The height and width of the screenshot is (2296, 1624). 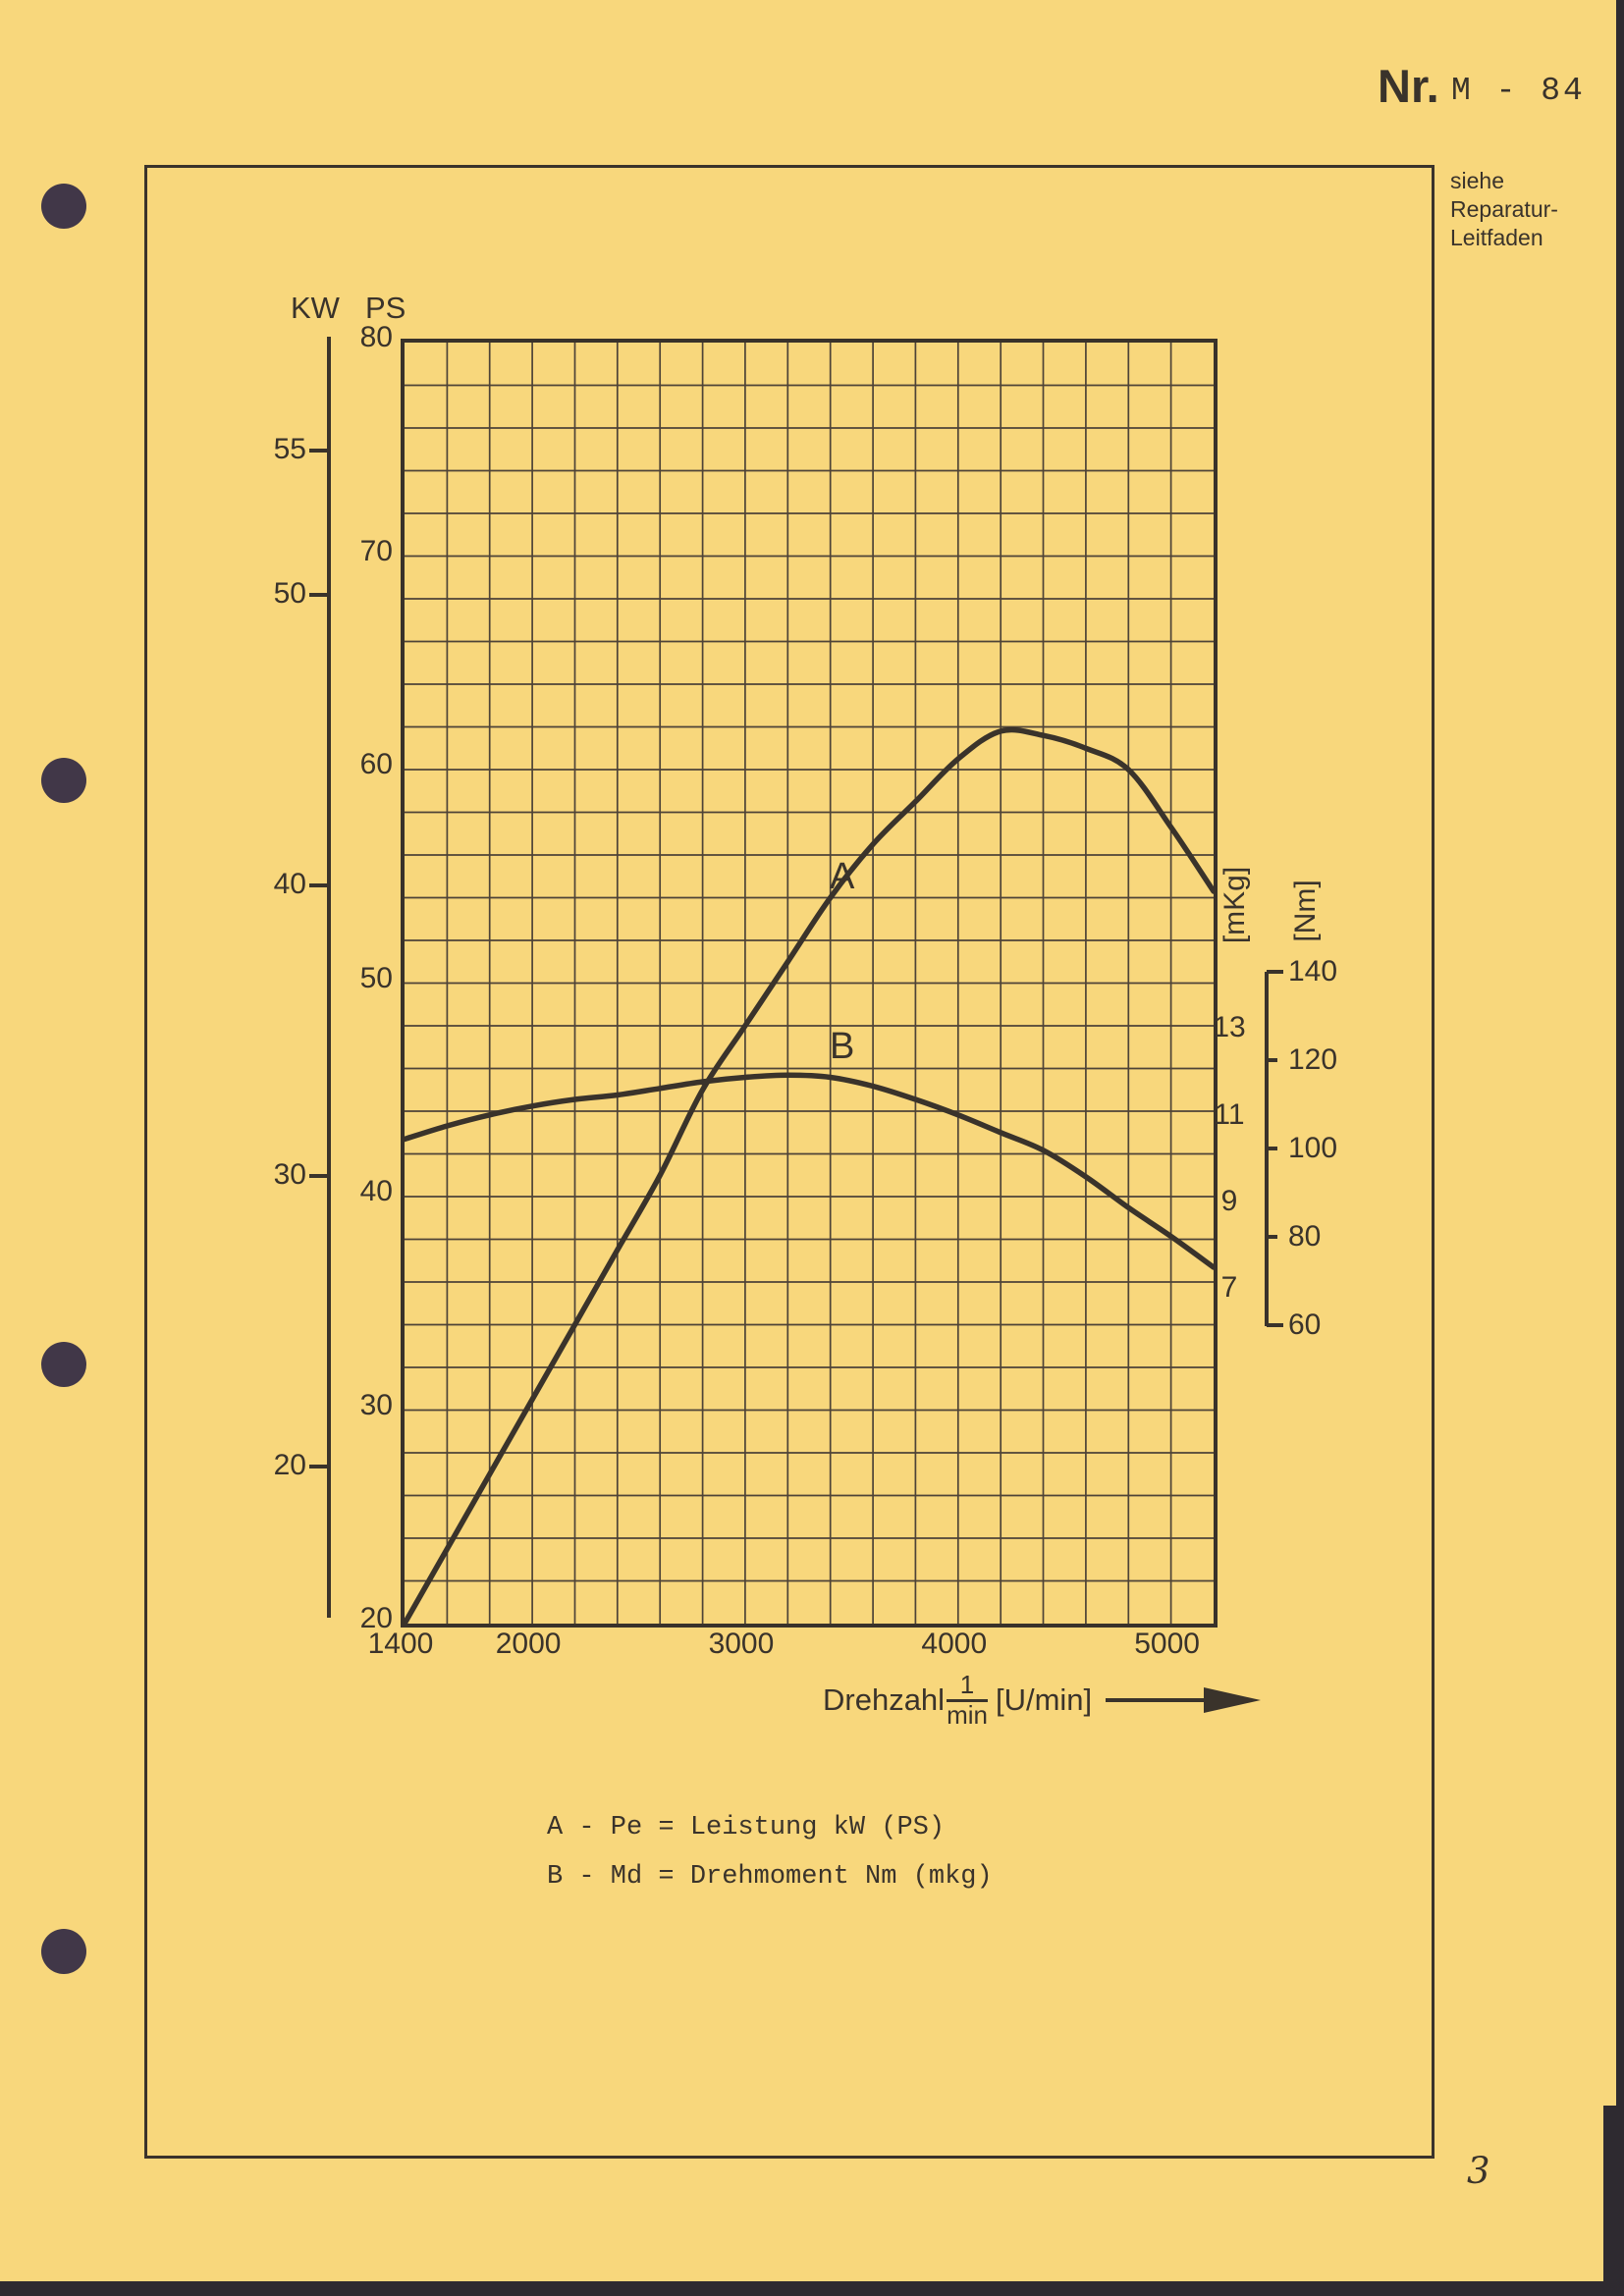 I want to click on nm-tick-label: 140, so click(x=1313, y=972).